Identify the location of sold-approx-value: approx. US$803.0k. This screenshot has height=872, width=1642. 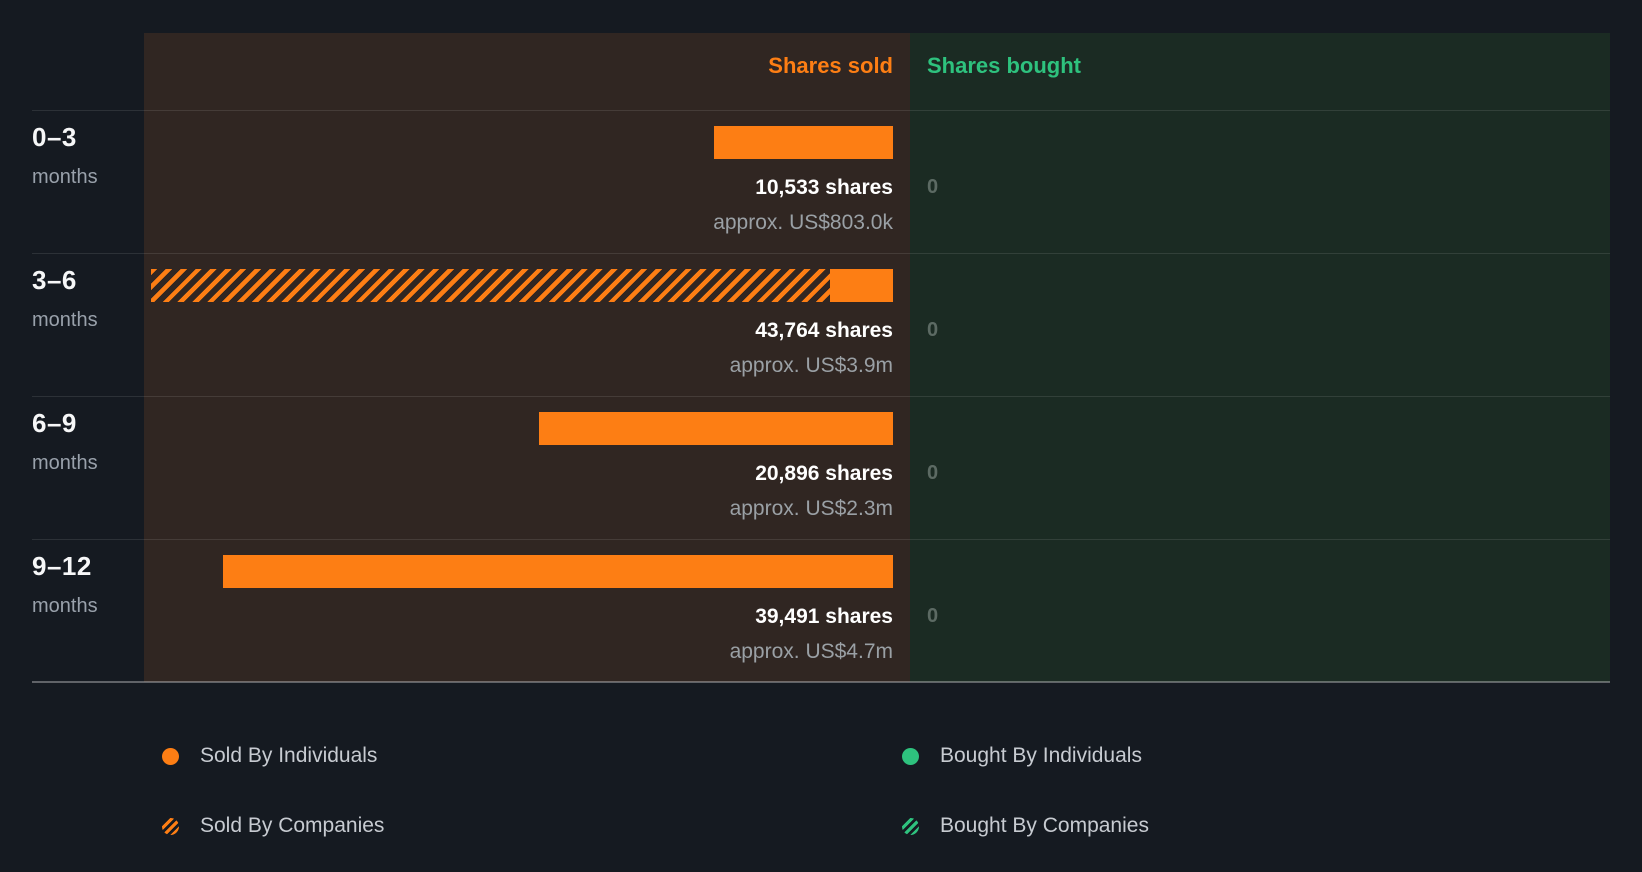
(803, 222).